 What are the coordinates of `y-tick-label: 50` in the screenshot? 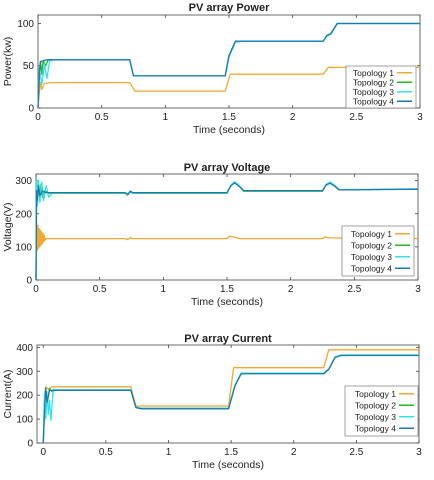 It's located at (29, 66).